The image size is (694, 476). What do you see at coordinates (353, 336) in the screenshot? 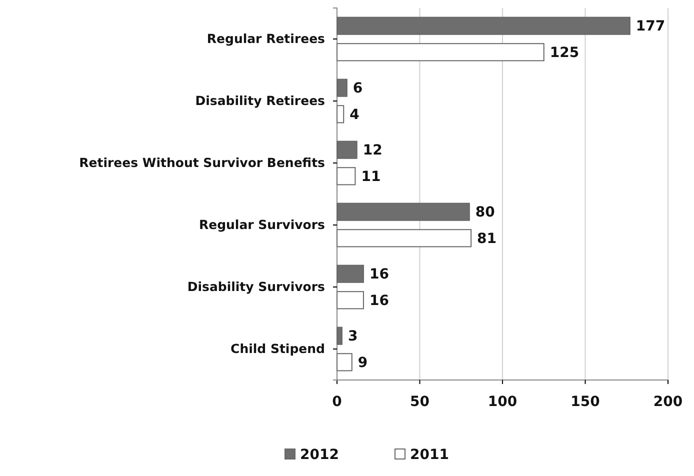
I see `data-label: 3` at bounding box center [353, 336].